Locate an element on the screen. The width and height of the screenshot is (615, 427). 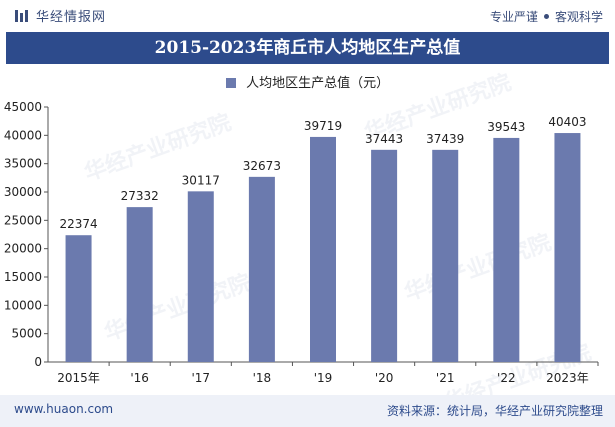
slogan-left: 专业严谨 is located at coordinates (513, 17).